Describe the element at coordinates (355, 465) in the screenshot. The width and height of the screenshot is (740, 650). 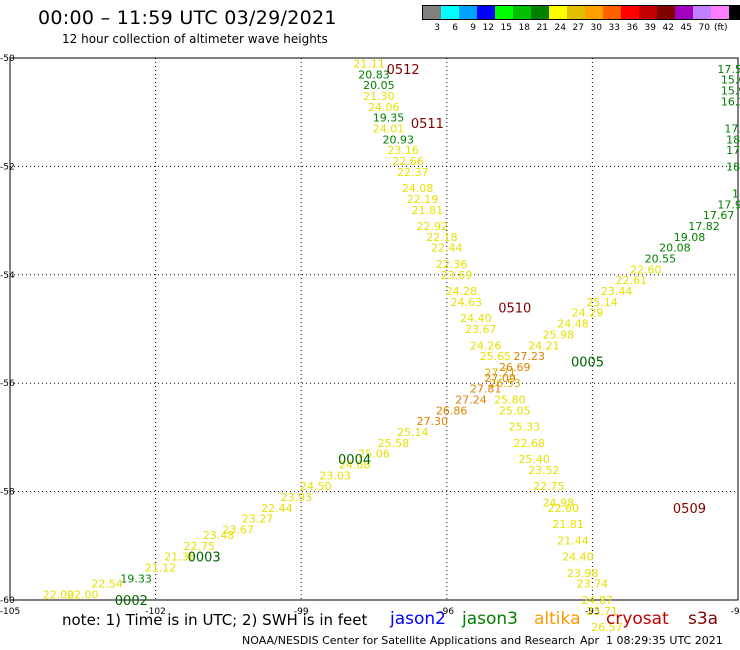
I see `wave-height-value: 24.68` at that location.